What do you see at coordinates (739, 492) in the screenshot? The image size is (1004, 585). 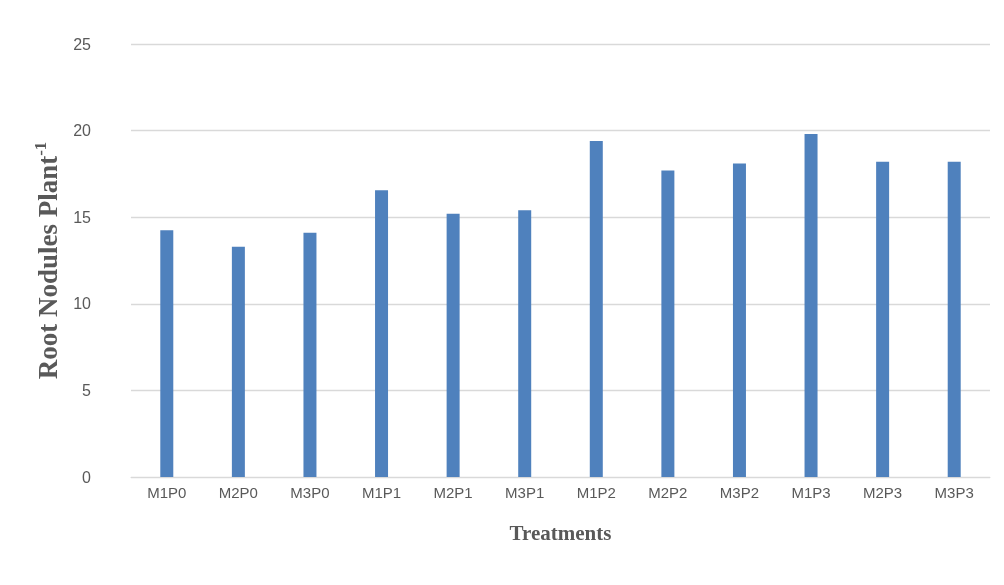 I see `x-tick-label: M3P2` at bounding box center [739, 492].